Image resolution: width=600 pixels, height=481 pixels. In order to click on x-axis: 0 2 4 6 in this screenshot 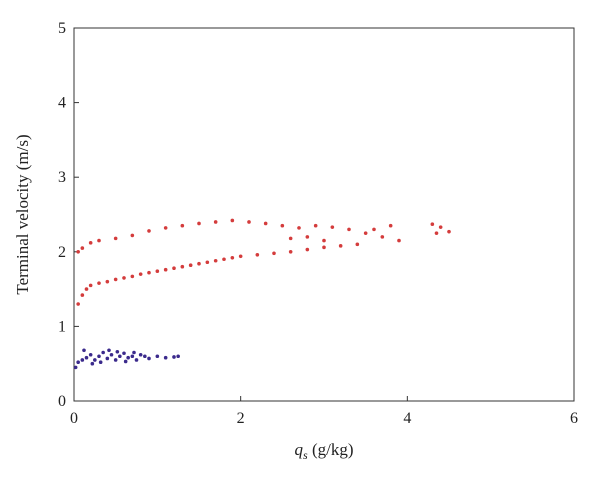, I will do `click(324, 411)`.